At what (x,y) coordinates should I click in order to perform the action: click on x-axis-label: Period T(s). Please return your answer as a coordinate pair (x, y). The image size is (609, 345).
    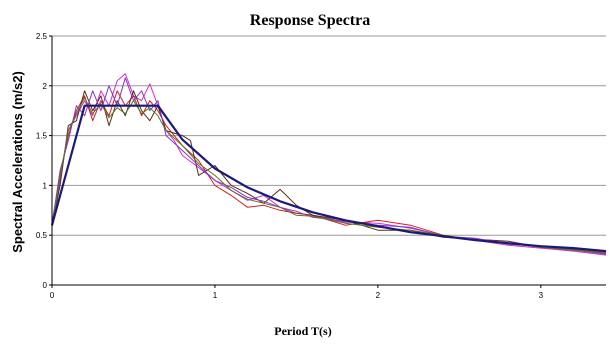
    Looking at the image, I should click on (302, 331).